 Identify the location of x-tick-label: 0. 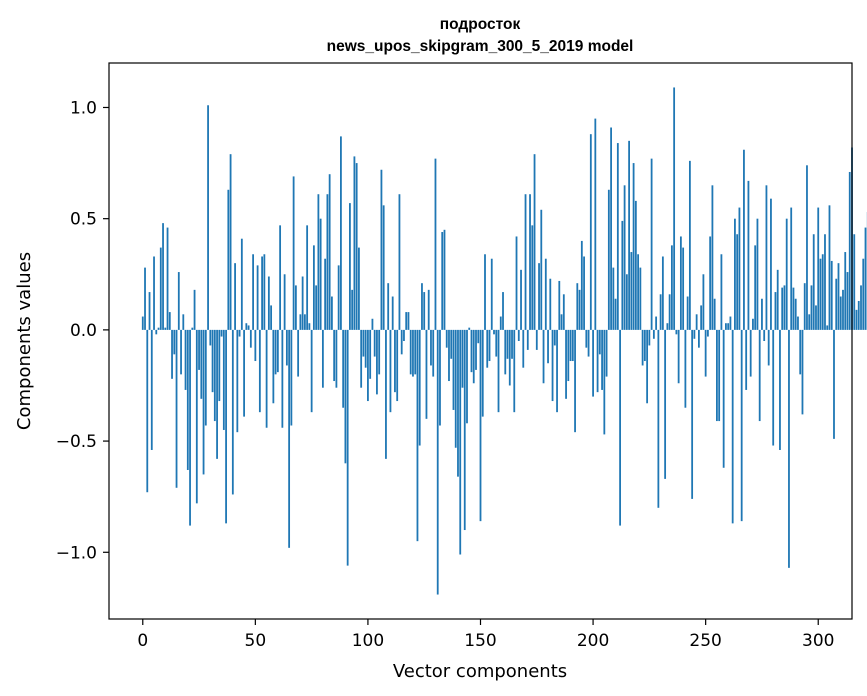
(142, 641).